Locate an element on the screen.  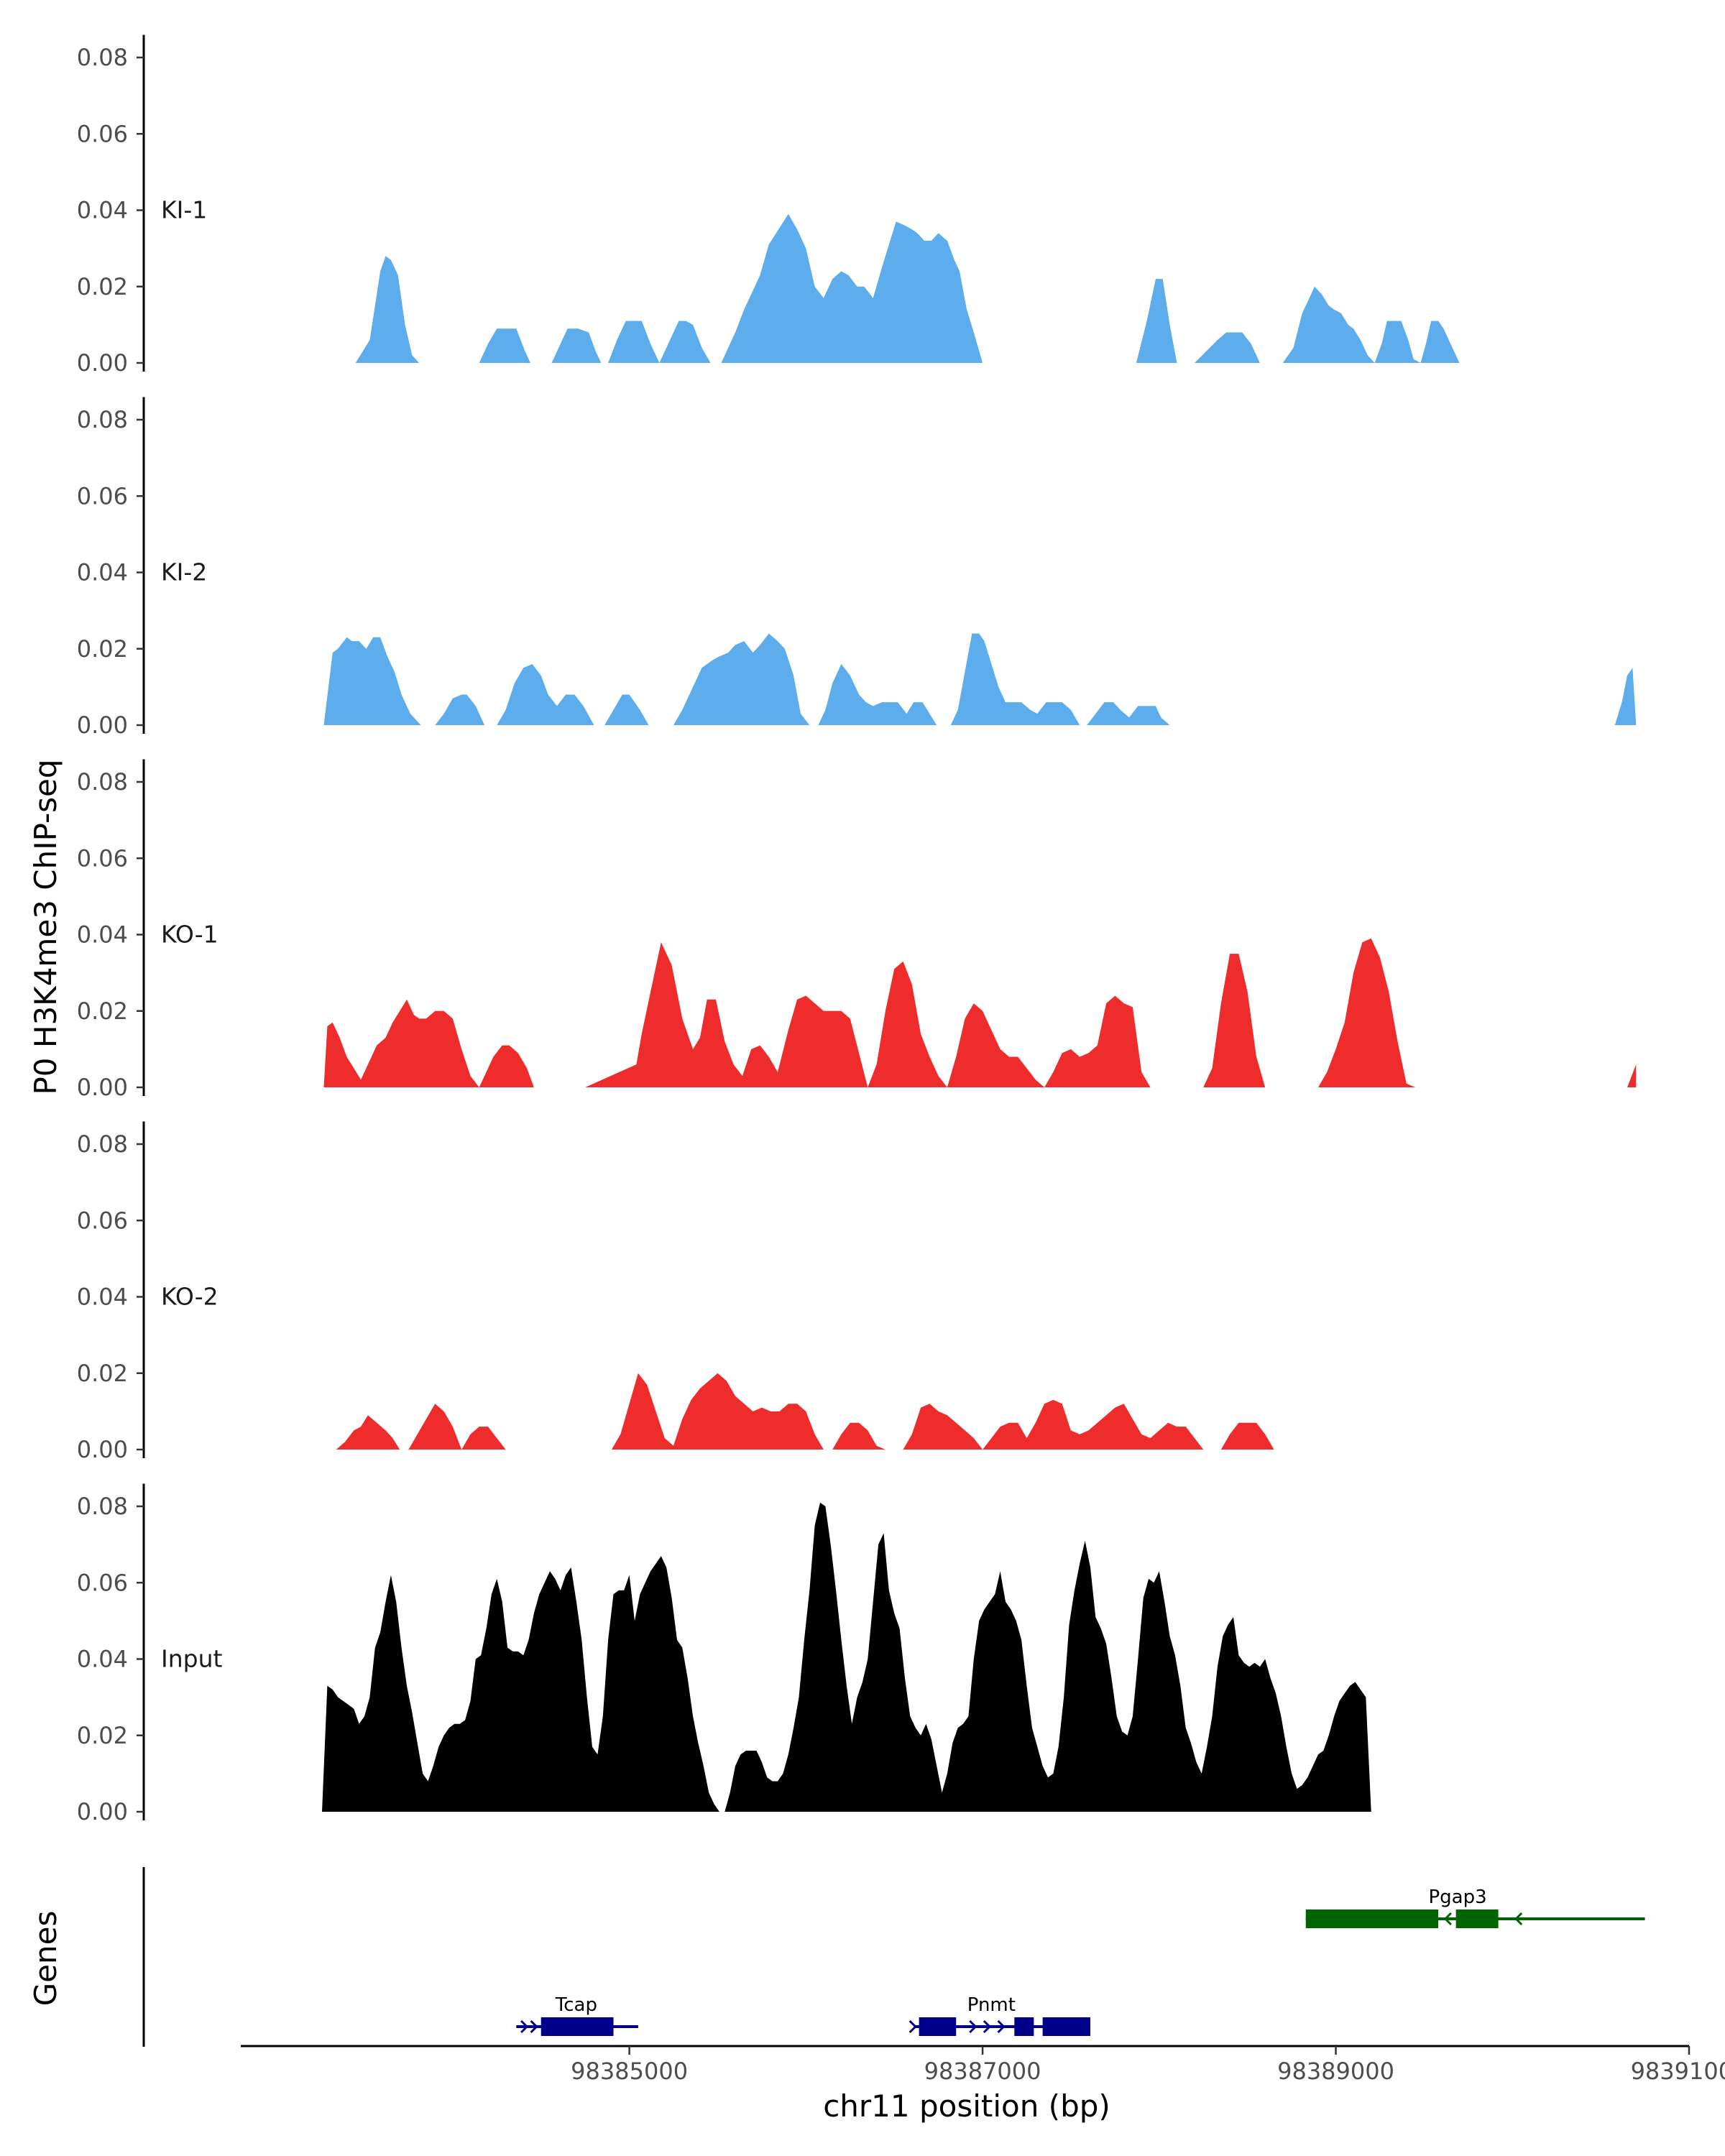
x-tick-label: 98385000 is located at coordinates (629, 2071).